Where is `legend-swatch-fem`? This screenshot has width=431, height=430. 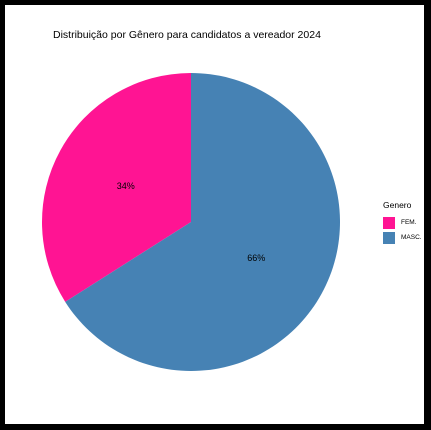 legend-swatch-fem is located at coordinates (389, 222).